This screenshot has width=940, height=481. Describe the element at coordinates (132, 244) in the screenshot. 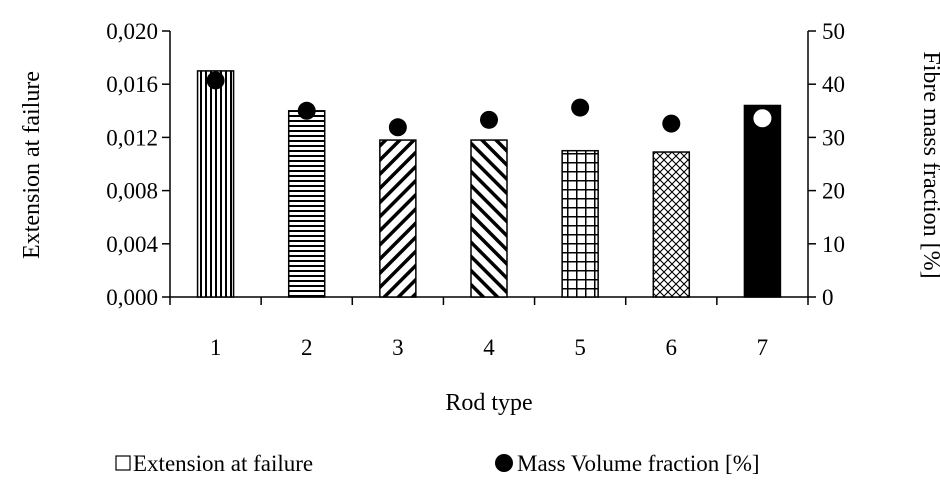

I see `y-tick-label: 0,004` at that location.